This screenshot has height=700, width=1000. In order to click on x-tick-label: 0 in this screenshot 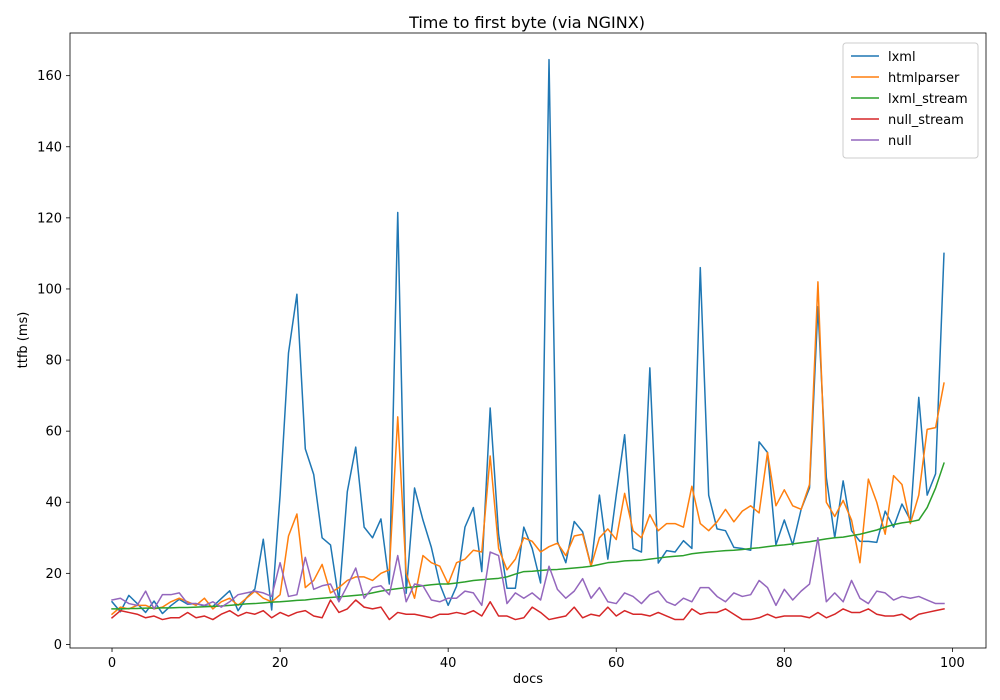, I will do `click(112, 663)`.